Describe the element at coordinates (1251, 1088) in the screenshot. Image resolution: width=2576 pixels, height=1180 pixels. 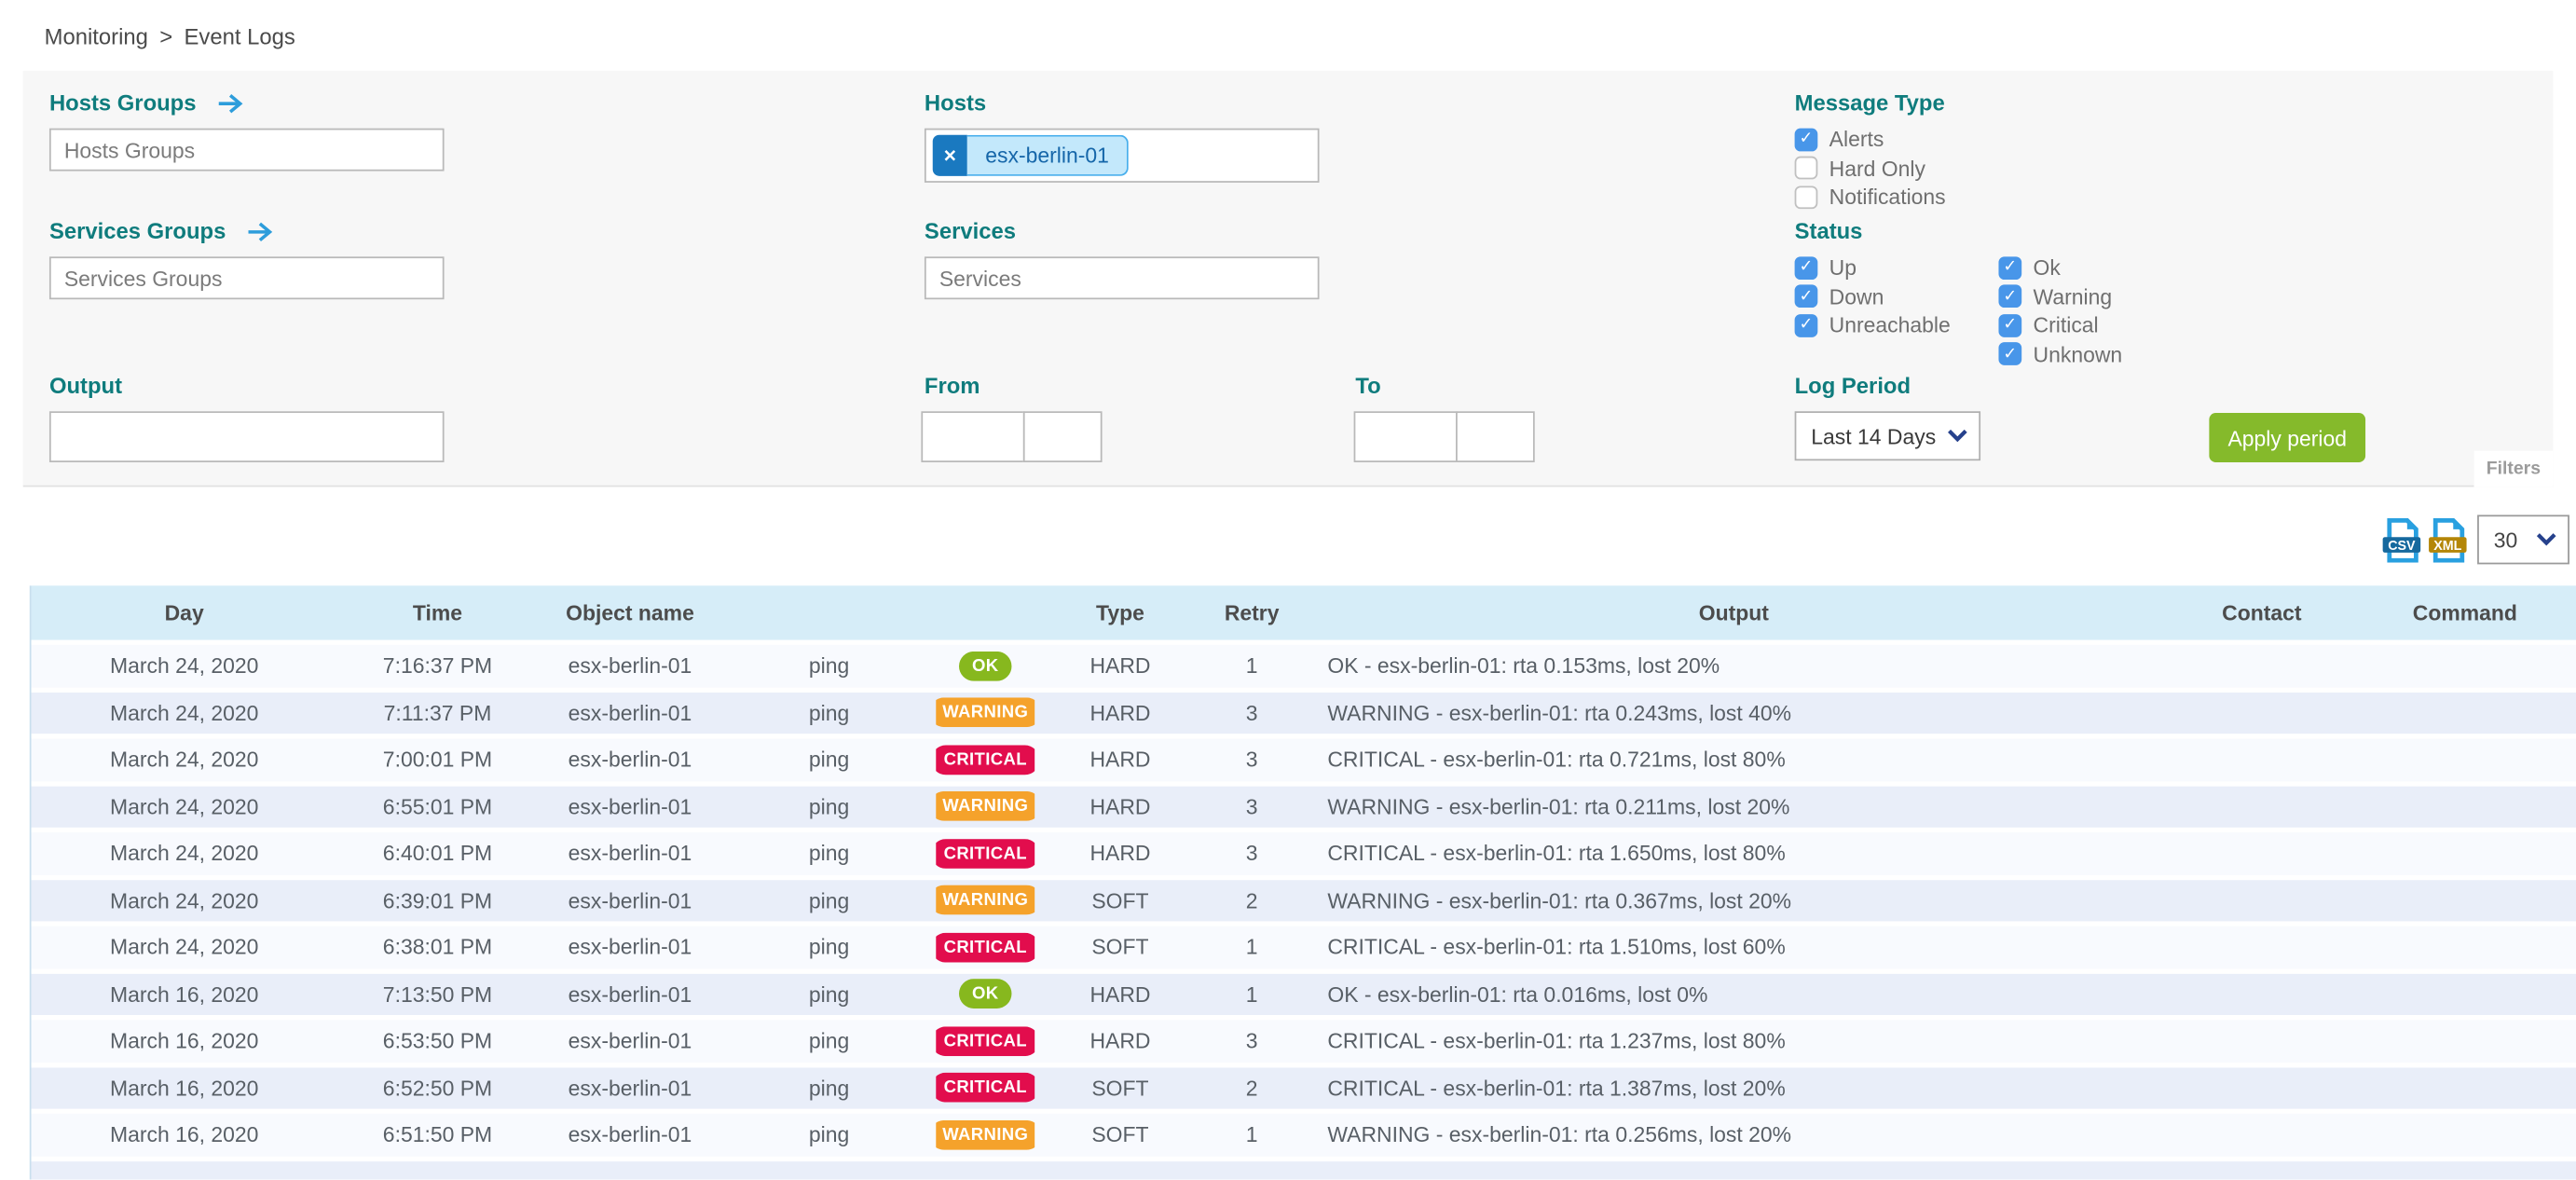
I see `cell-retry: 2` at that location.